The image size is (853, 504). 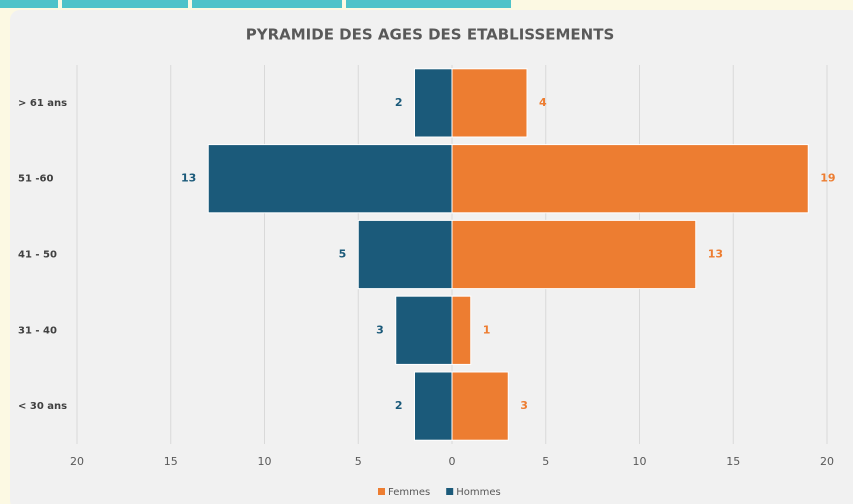 I want to click on legend-label: Femmes, so click(x=409, y=492).